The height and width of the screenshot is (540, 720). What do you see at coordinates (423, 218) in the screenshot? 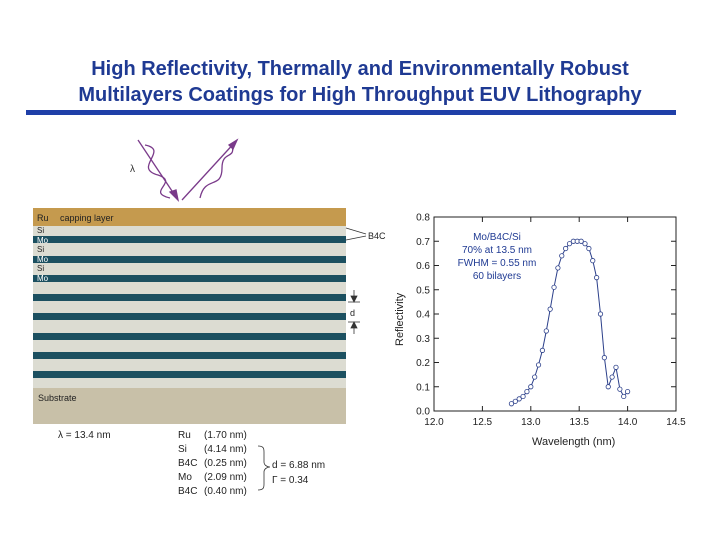
I see `y-tick-label: 0.8` at bounding box center [423, 218].